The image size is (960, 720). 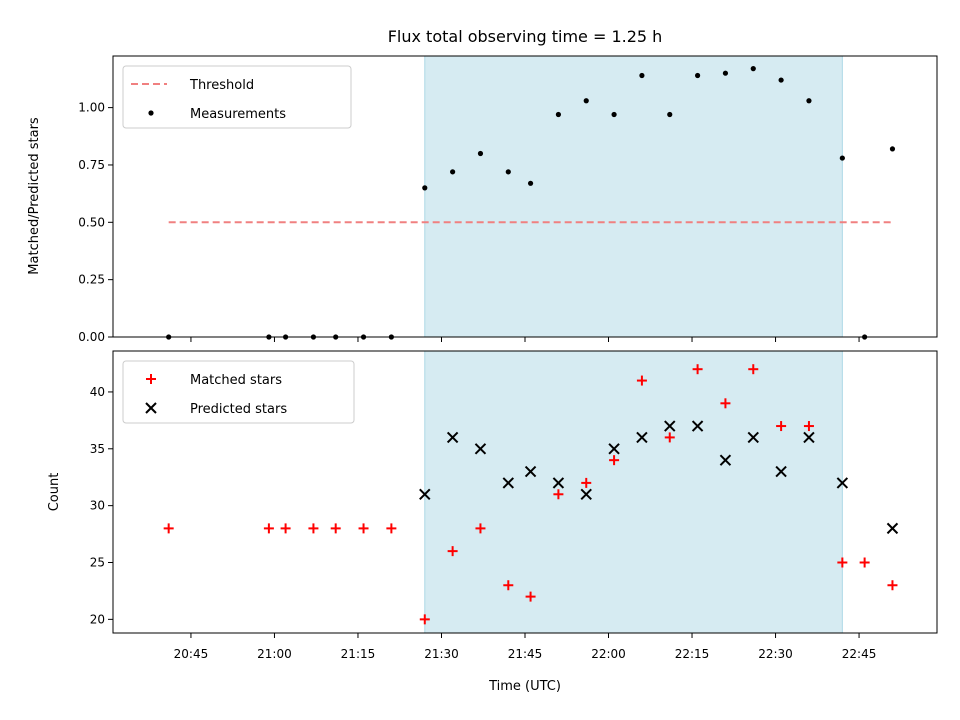 I want to click on x-tick-label: 21:45, so click(x=525, y=654).